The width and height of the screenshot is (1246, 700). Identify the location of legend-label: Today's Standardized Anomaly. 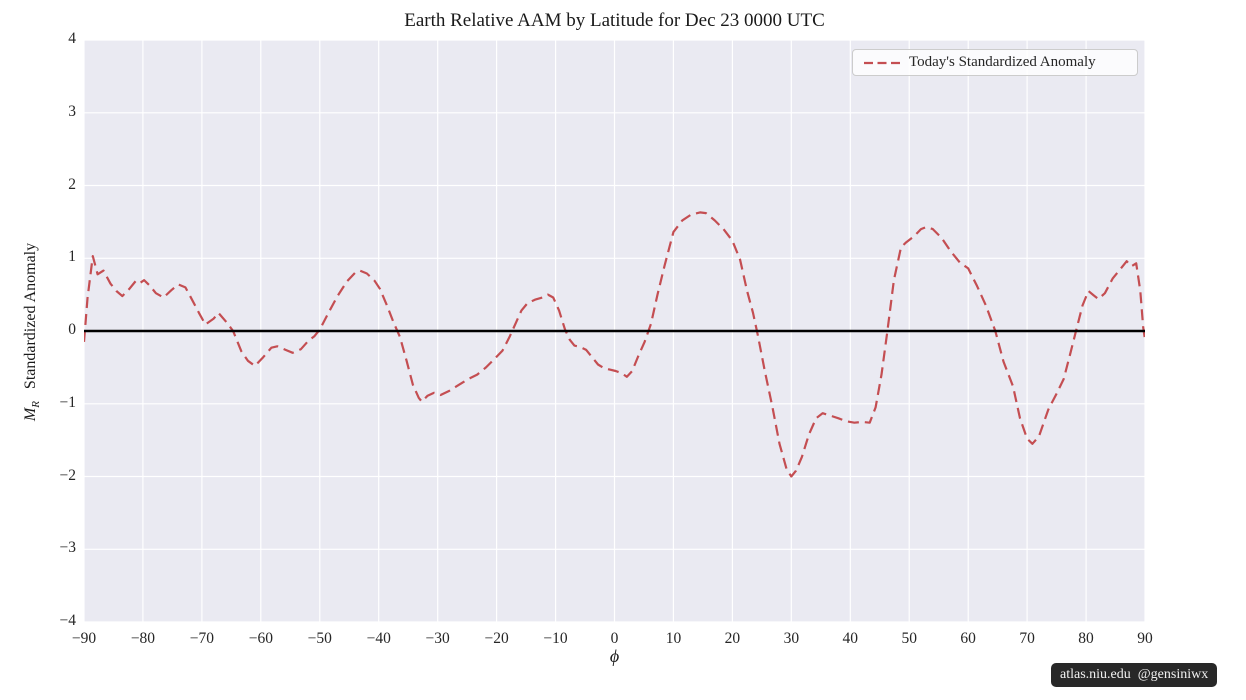
(1002, 62).